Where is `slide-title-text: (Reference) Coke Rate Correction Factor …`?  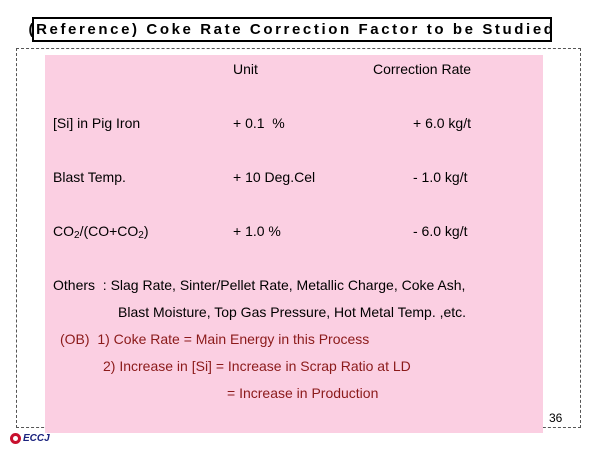 slide-title-text: (Reference) Coke Rate Correction Factor … is located at coordinates (292, 29).